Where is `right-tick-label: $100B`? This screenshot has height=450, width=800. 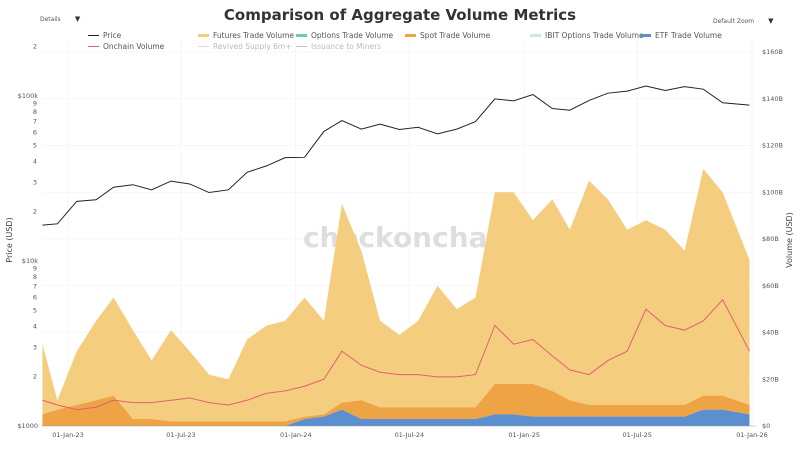 right-tick-label: $100B is located at coordinates (772, 192).